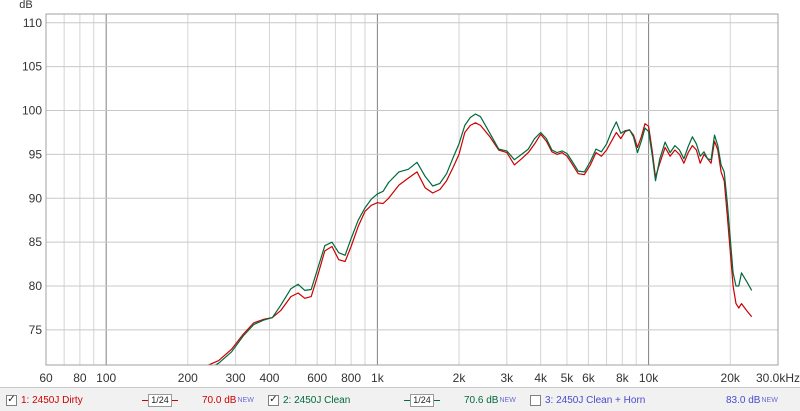 This screenshot has width=800, height=411. Describe the element at coordinates (11, 400) in the screenshot. I see `series-1-checkbox: ✓` at that location.